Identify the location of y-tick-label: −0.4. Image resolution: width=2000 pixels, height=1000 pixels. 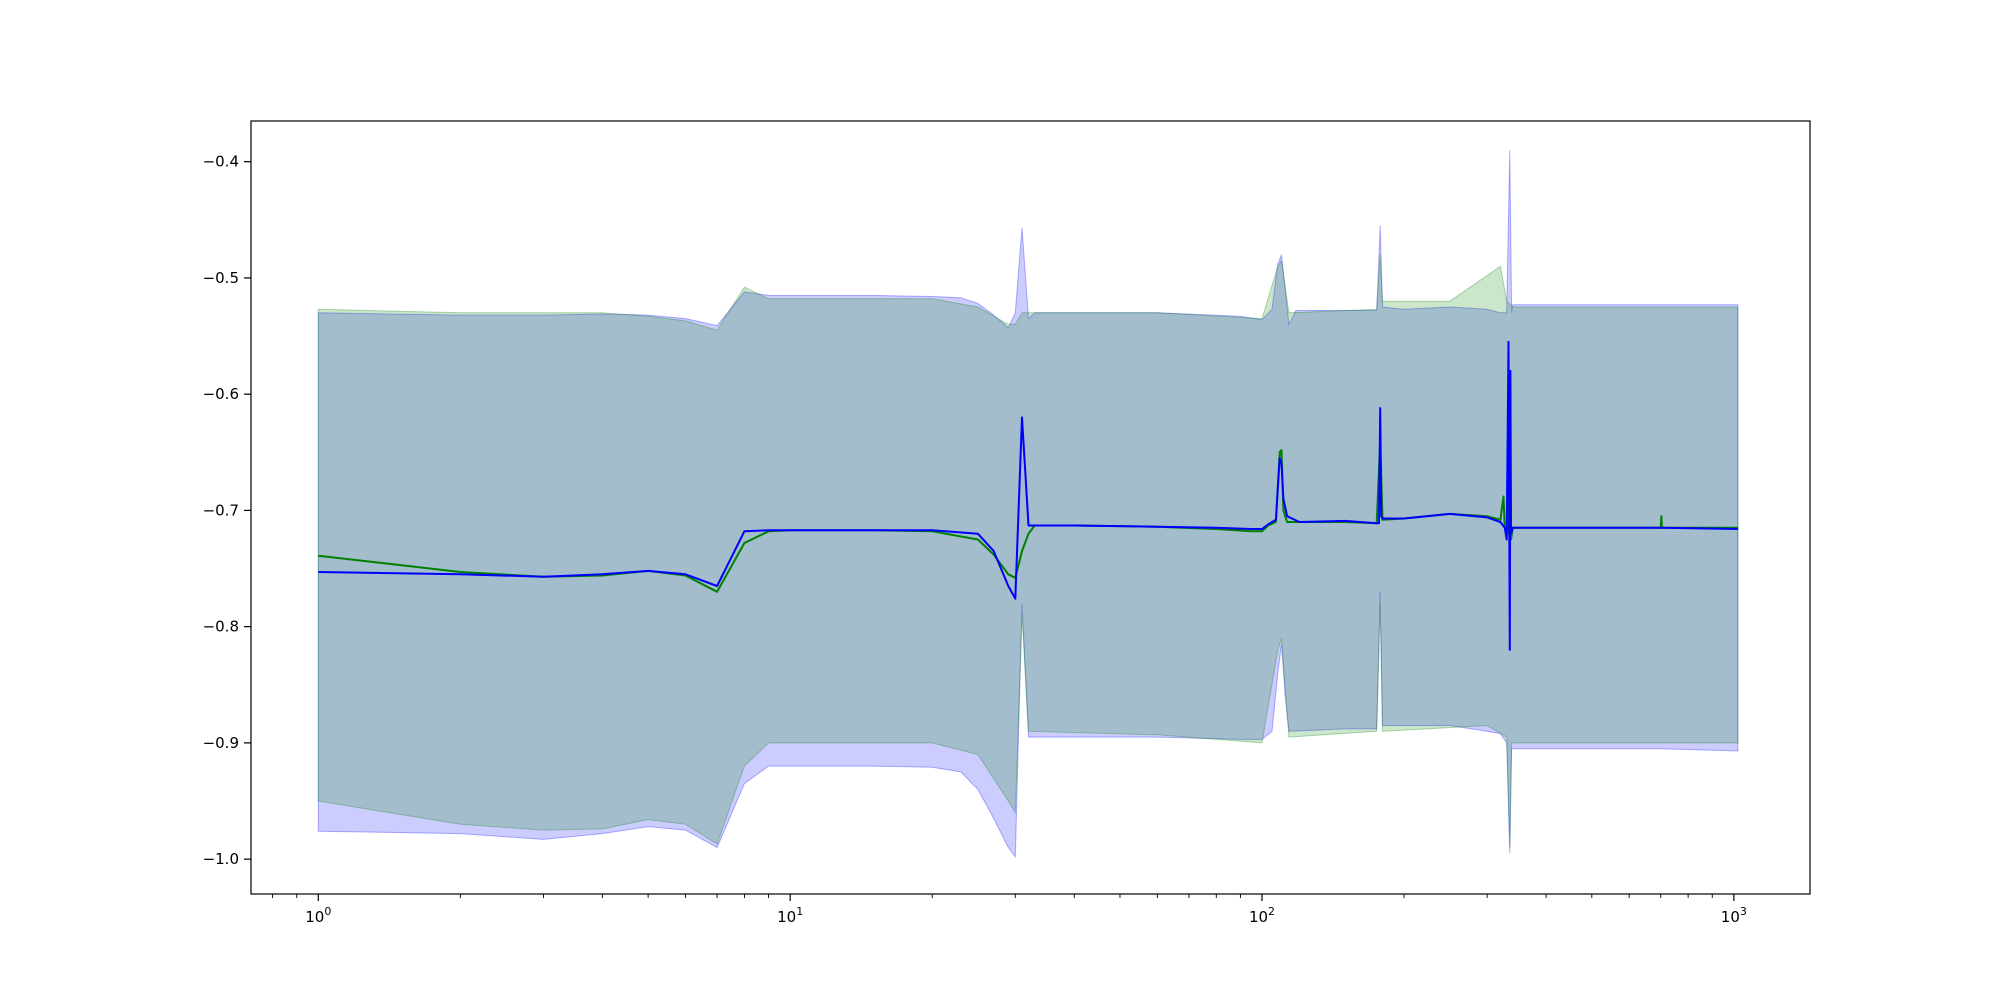
(221, 162).